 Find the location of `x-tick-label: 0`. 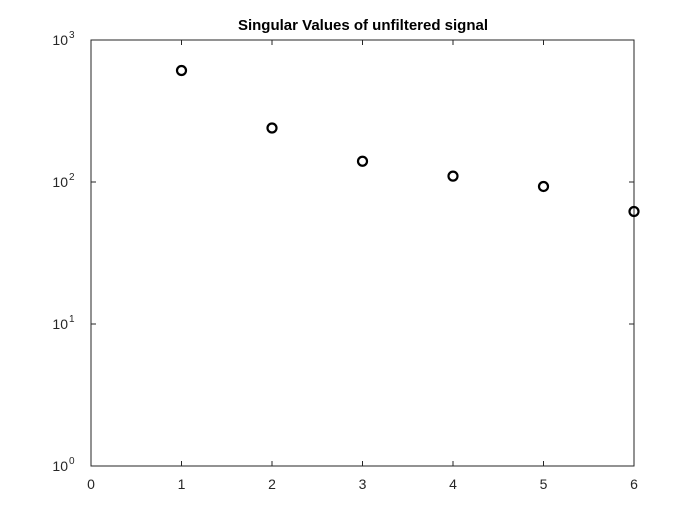

x-tick-label: 0 is located at coordinates (91, 484).